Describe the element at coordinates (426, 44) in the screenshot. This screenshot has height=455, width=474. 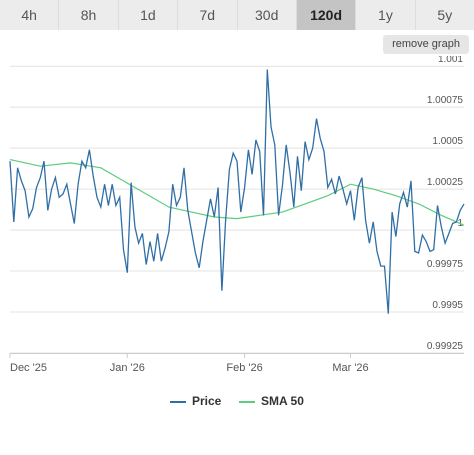
I see `remove-graph-button: remove graph` at that location.